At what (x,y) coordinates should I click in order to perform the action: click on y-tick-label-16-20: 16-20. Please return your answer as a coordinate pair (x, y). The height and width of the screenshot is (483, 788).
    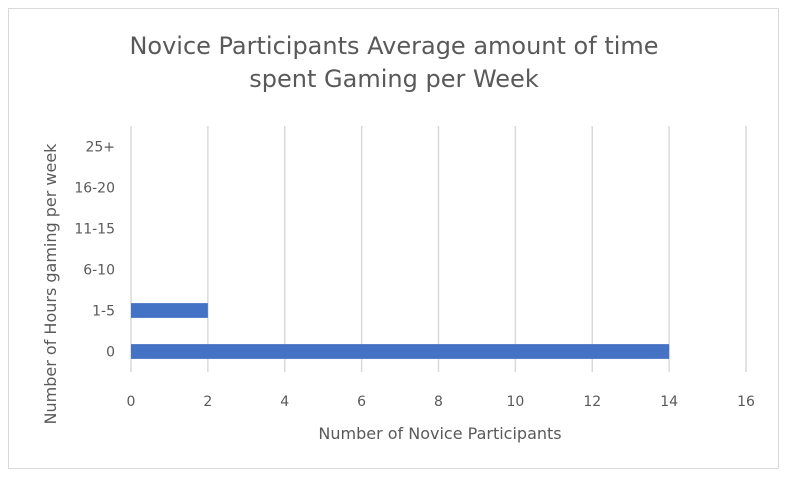
    Looking at the image, I should click on (94, 189).